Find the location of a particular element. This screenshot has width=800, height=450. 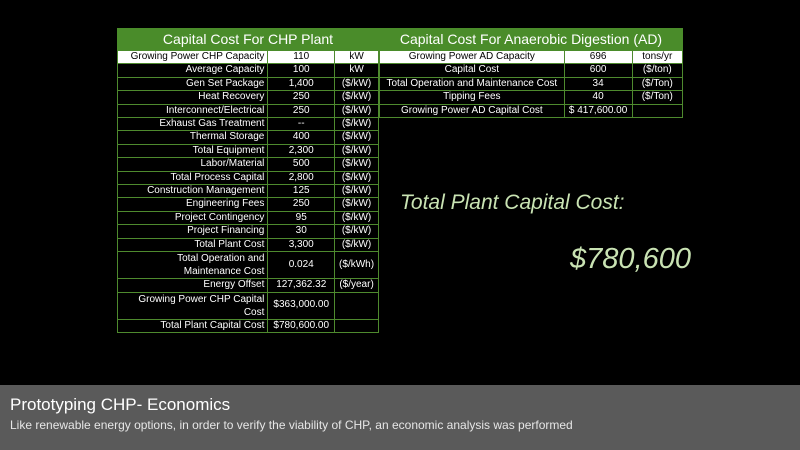

row-label: Growing Power AD Capital Cost is located at coordinates (472, 111).